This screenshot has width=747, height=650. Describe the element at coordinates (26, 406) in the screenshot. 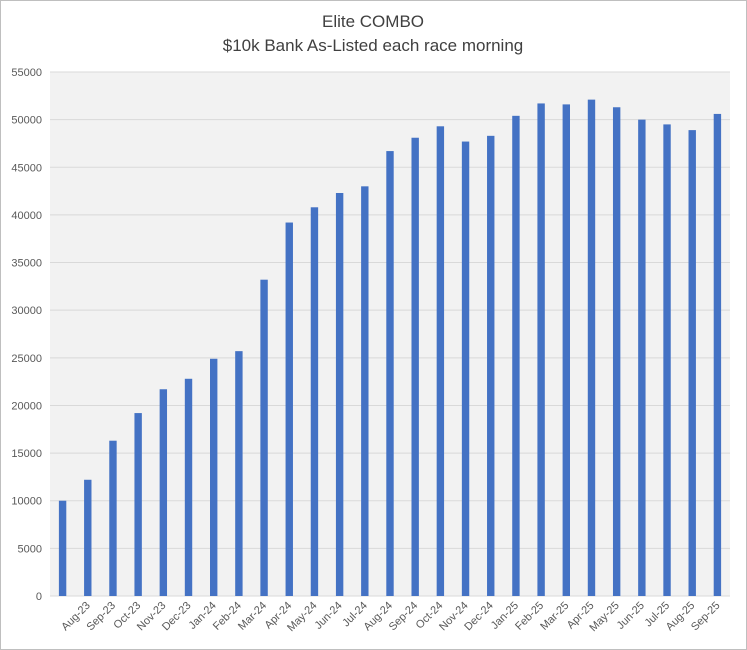

I see `y-tick-label: 20000` at that location.